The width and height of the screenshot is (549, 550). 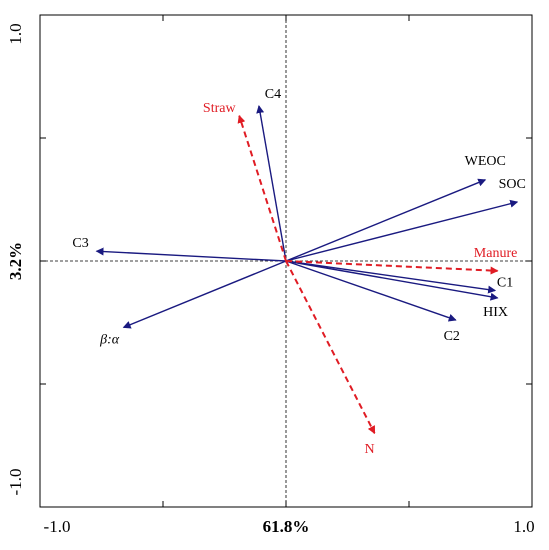 What do you see at coordinates (402, 230) in the screenshot?
I see `response-vector-soc` at bounding box center [402, 230].